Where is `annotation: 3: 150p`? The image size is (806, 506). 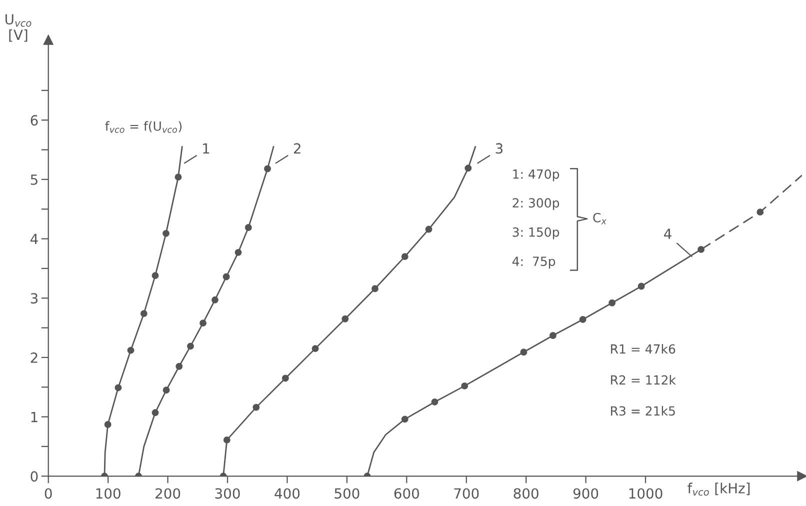 annotation: 3: 150p is located at coordinates (536, 233).